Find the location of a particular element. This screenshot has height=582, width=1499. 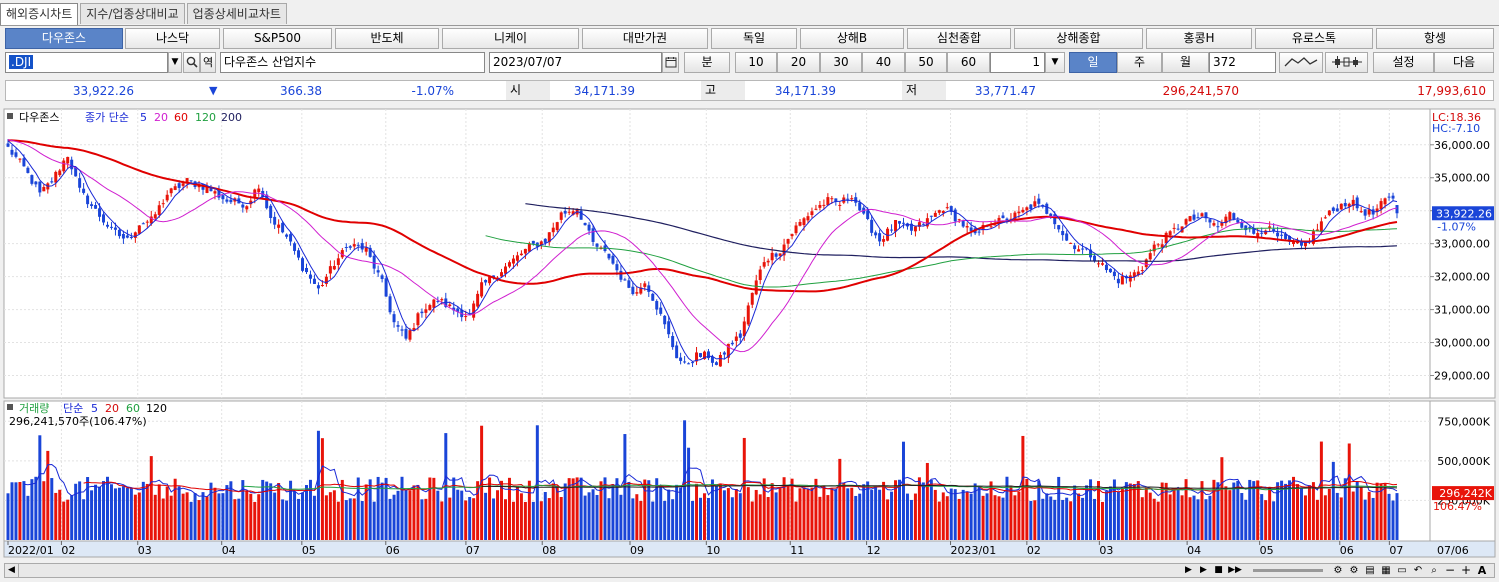

tab-overseas-chart: 해외증시차트 is located at coordinates (39, 14).